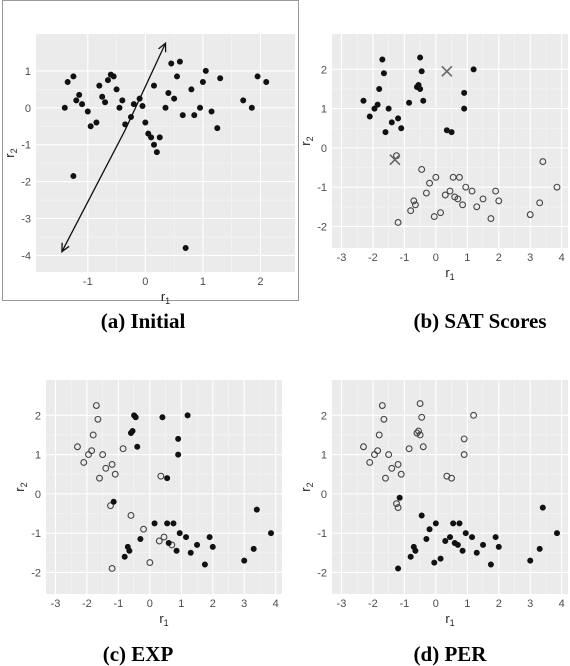 The image size is (570, 666). What do you see at coordinates (36, 573) in the screenshot?
I see `y-tick-label: -2` at bounding box center [36, 573].